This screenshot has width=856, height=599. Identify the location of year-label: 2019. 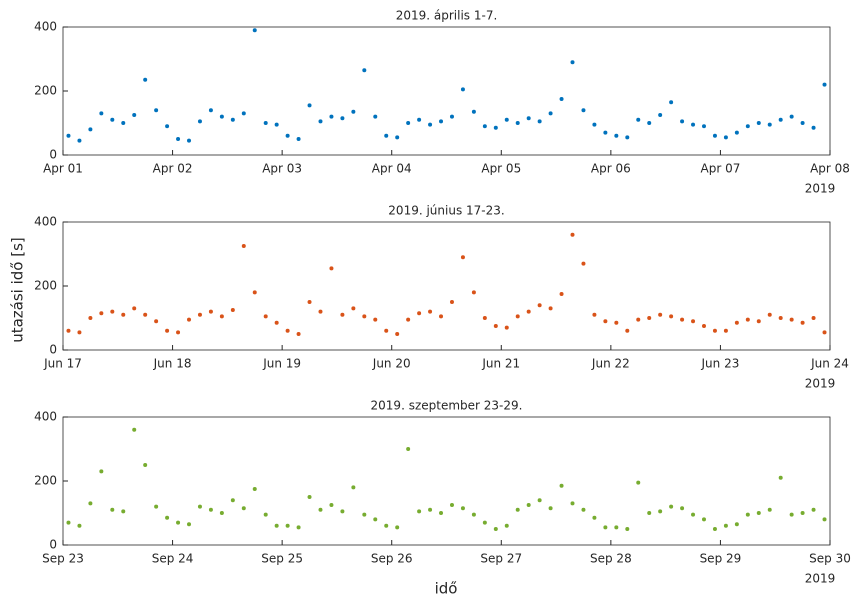
(820, 579).